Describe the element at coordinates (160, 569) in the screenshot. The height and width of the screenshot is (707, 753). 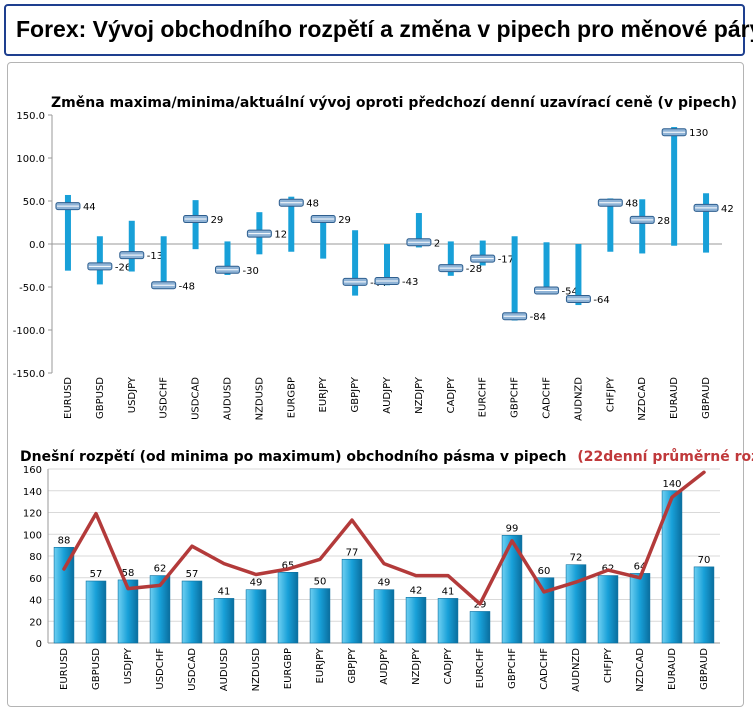
I see `chart2-data-label: 62` at that location.